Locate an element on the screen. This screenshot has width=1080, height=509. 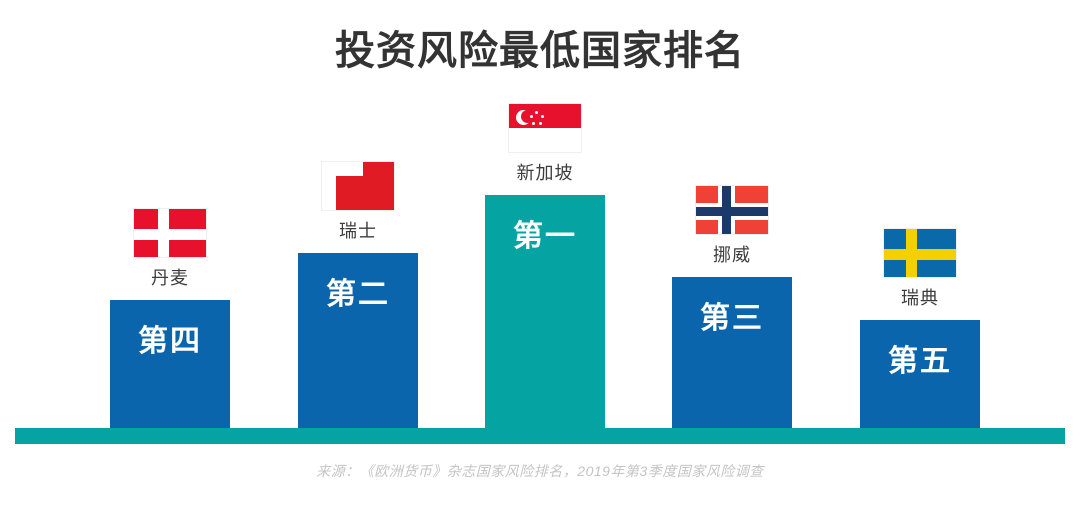
chart-baseline is located at coordinates (540, 436).